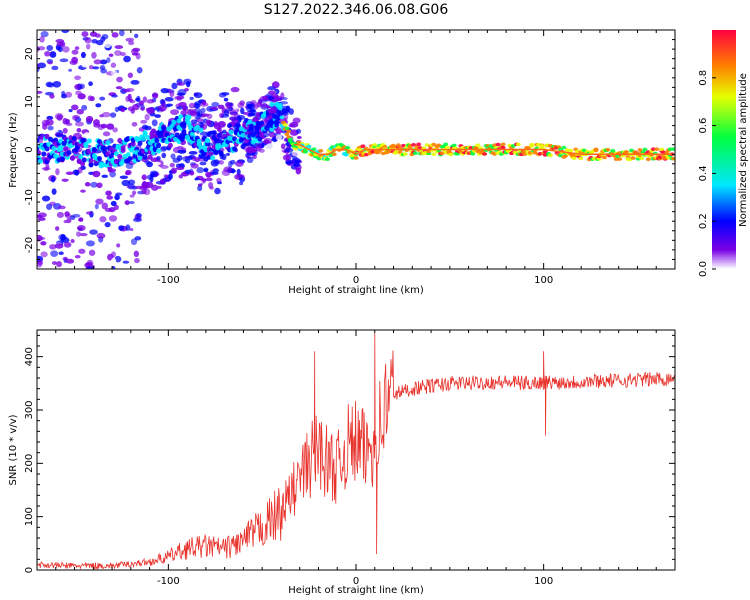 Image resolution: width=750 pixels, height=600 pixels. I want to click on snr-ytick-label: 0, so click(29, 570).